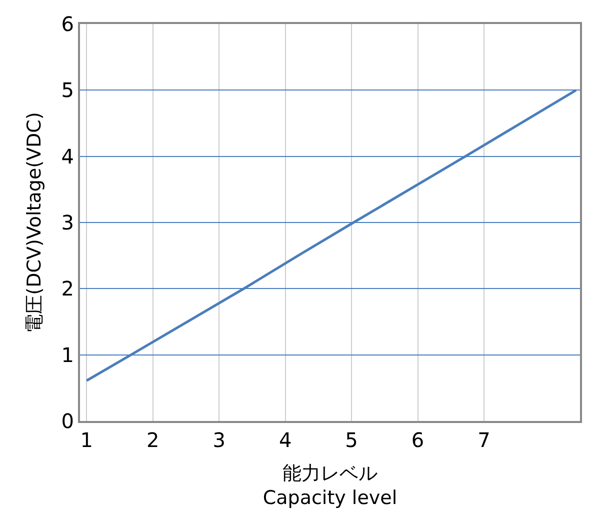 This screenshot has width=600, height=517. What do you see at coordinates (35, 222) in the screenshot?
I see `y-axis-title: 電圧(DCV)Voltage(VDC)` at bounding box center [35, 222].